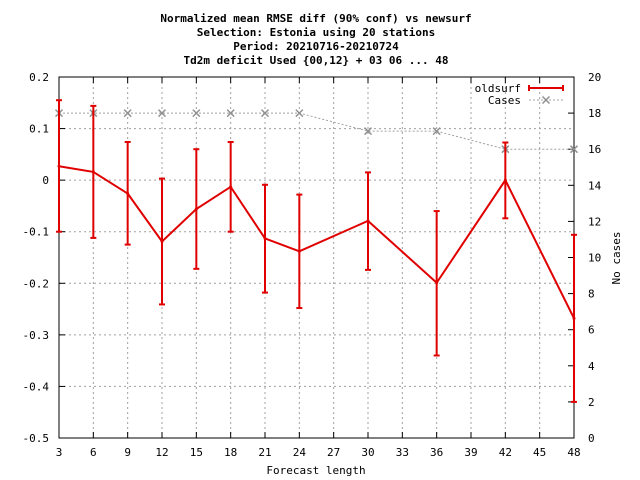 This screenshot has width=640, height=480. What do you see at coordinates (591, 438) in the screenshot?
I see `y2-tick-label: 0` at bounding box center [591, 438].